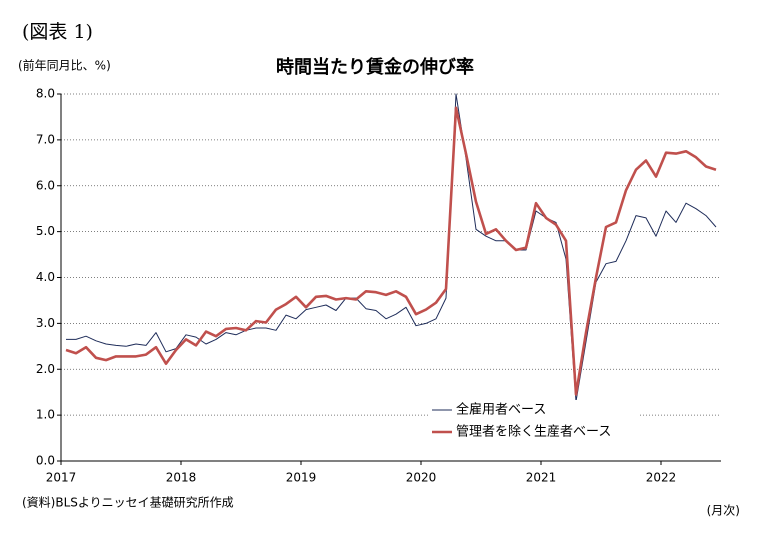  What do you see at coordinates (375, 67) in the screenshot?
I see `chart-title: 時間当たり賃金の伸び率` at bounding box center [375, 67].